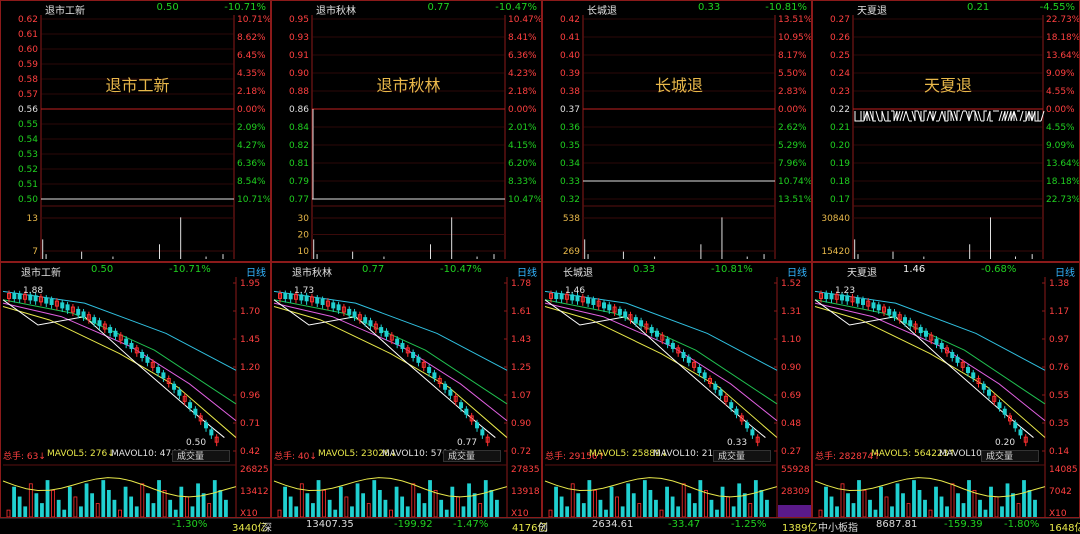 This screenshot has height=534, width=1080. Describe the element at coordinates (28, 65) in the screenshot. I see `price-tick: 0.59` at that location.